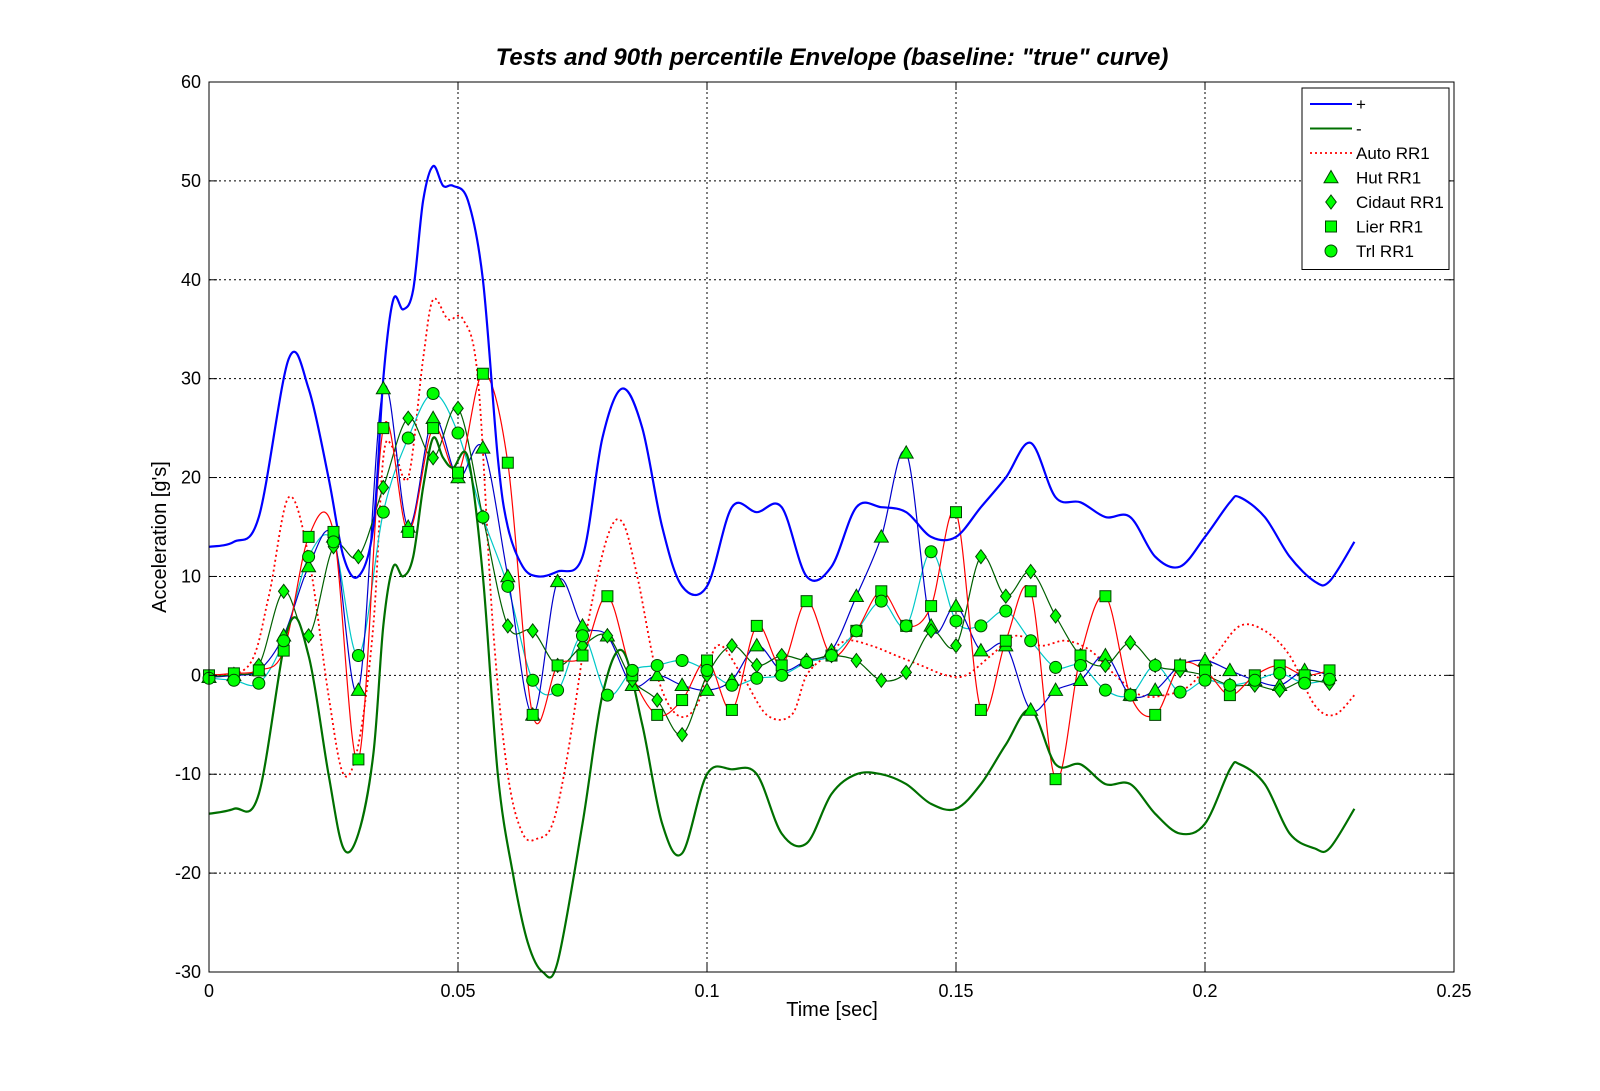  What do you see at coordinates (191, 379) in the screenshot?
I see `y-tick-label: 30` at bounding box center [191, 379].